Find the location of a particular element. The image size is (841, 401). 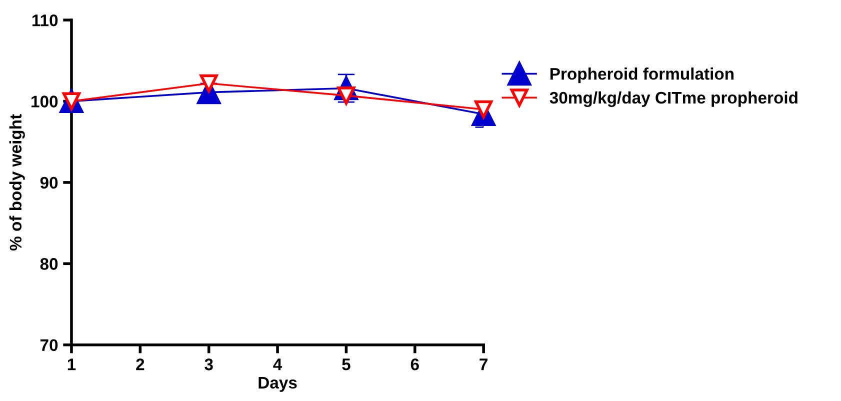

x-tick-label: 4 is located at coordinates (277, 364).